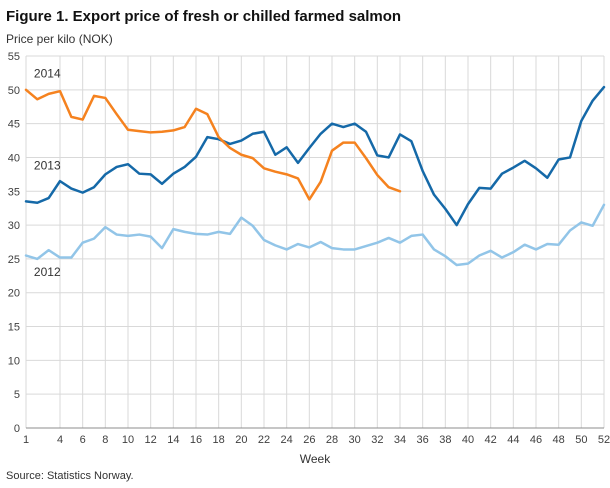  What do you see at coordinates (315, 459) in the screenshot?
I see `x-axis-title: Week` at bounding box center [315, 459].